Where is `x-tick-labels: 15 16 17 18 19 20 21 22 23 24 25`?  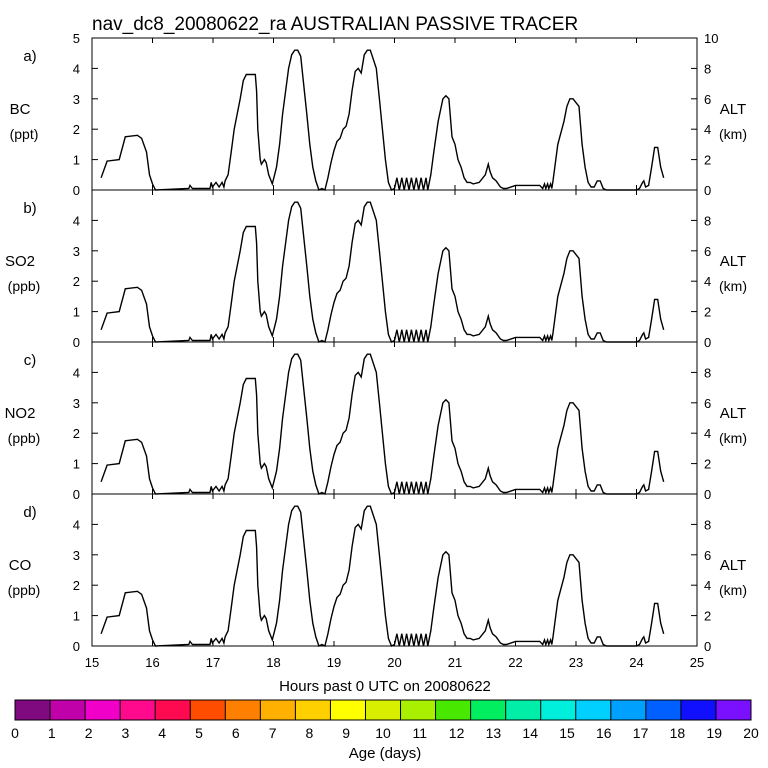
x-tick-labels: 15 16 17 18 19 20 21 22 23 24 25 is located at coordinates (394, 662).